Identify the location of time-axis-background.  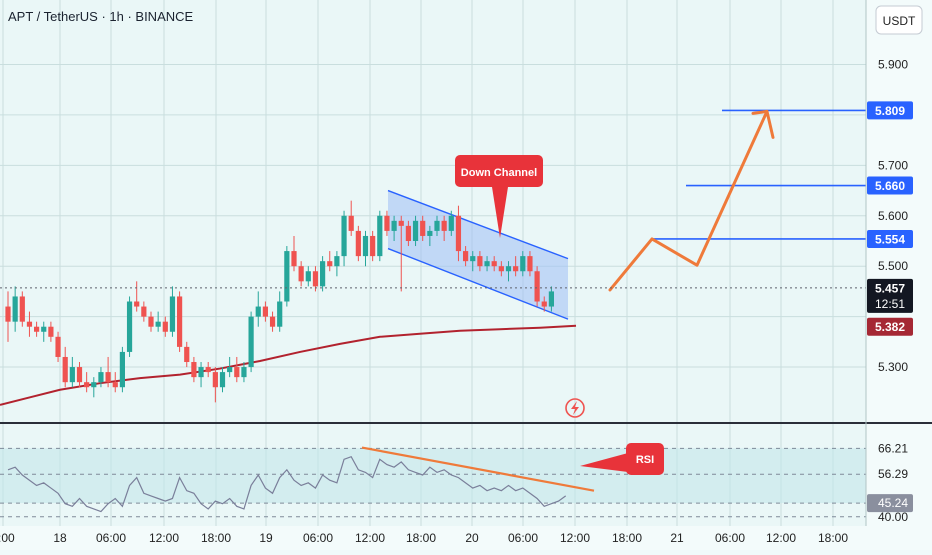
(466, 538).